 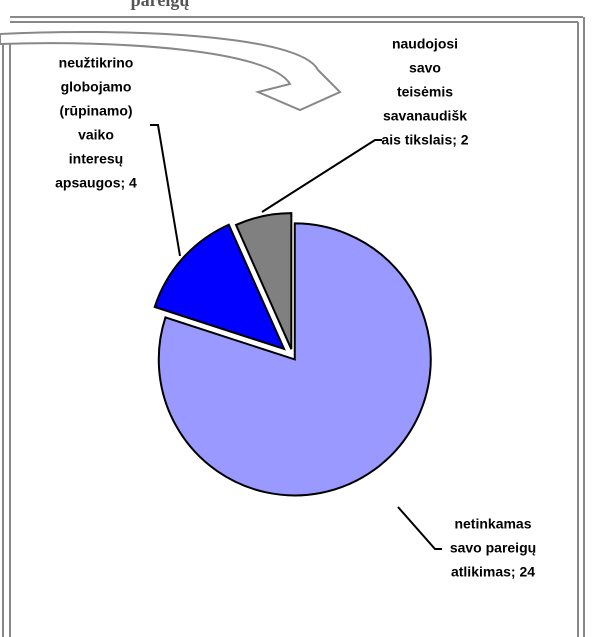 What do you see at coordinates (493, 572) in the screenshot?
I see `slice-label: atlikimas; 24` at bounding box center [493, 572].